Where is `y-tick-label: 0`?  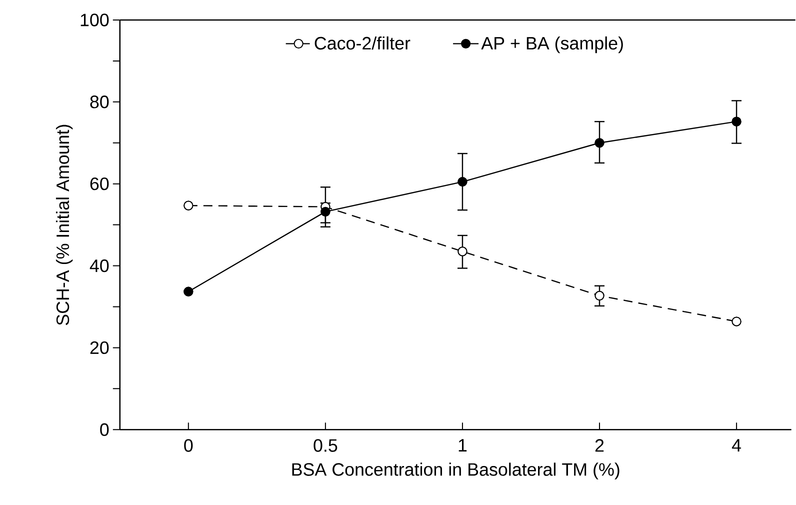
y-tick-label: 0 is located at coordinates (104, 429).